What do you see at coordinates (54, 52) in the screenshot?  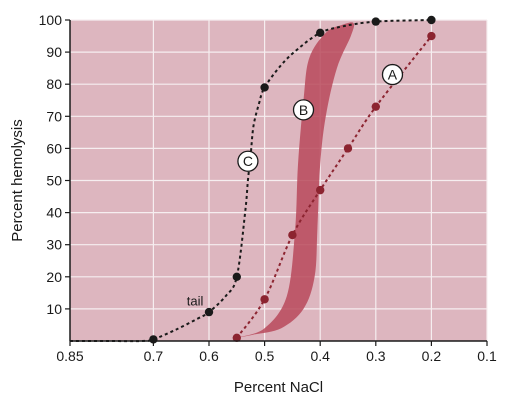 I see `y-tick-label-90: 90` at bounding box center [54, 52].